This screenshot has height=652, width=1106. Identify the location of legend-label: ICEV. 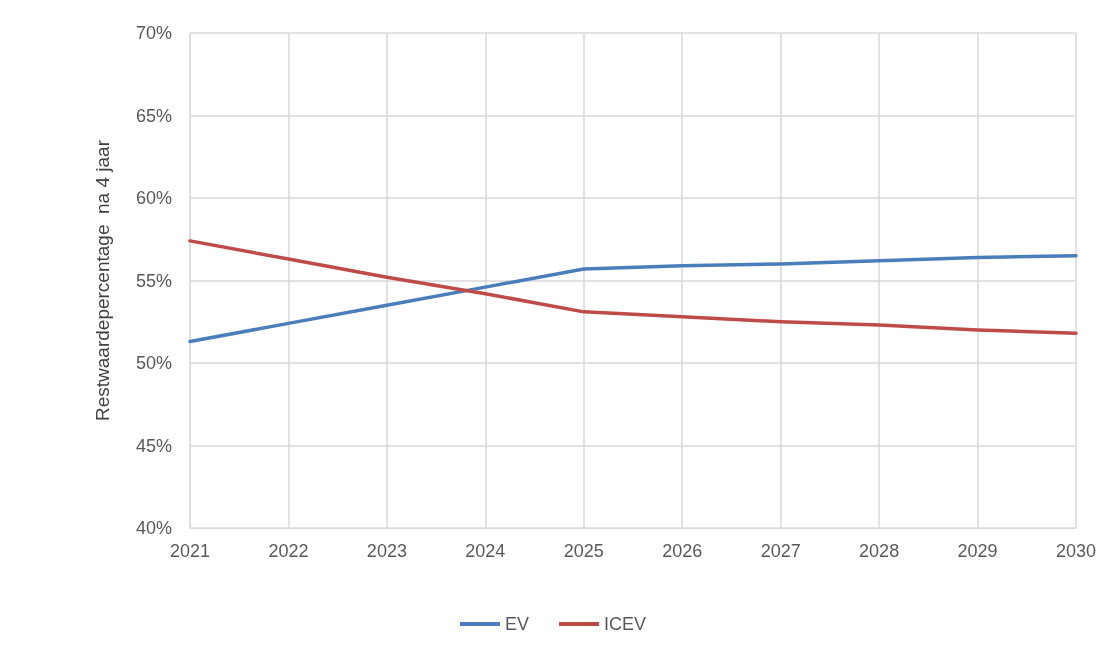
(625, 624).